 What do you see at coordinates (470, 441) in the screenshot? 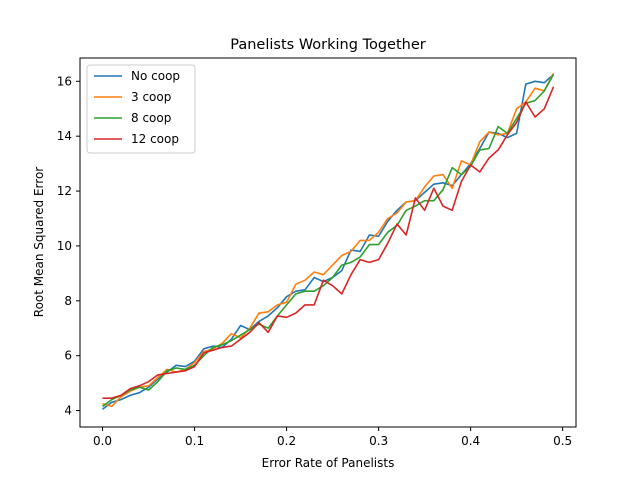
I see `x-tick-label: 0.4` at bounding box center [470, 441].